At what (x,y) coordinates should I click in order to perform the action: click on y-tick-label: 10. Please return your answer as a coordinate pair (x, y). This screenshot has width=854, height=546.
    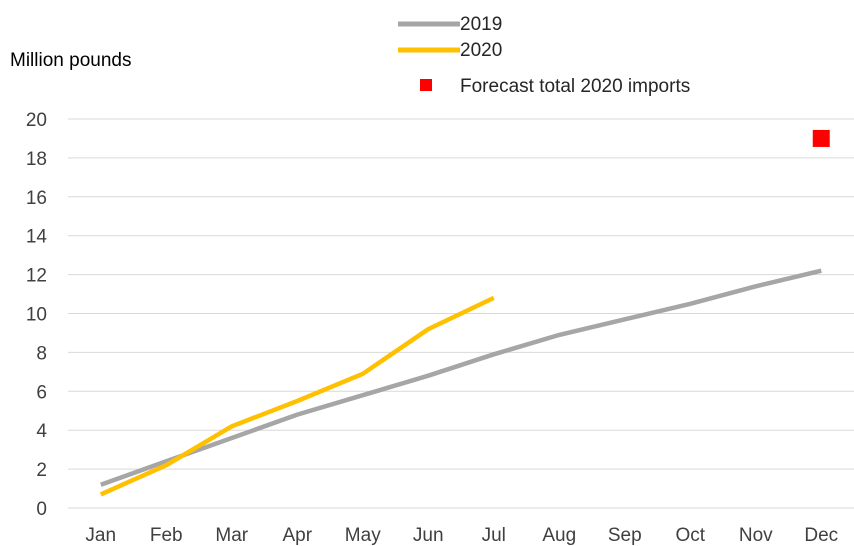
    Looking at the image, I should click on (36, 315).